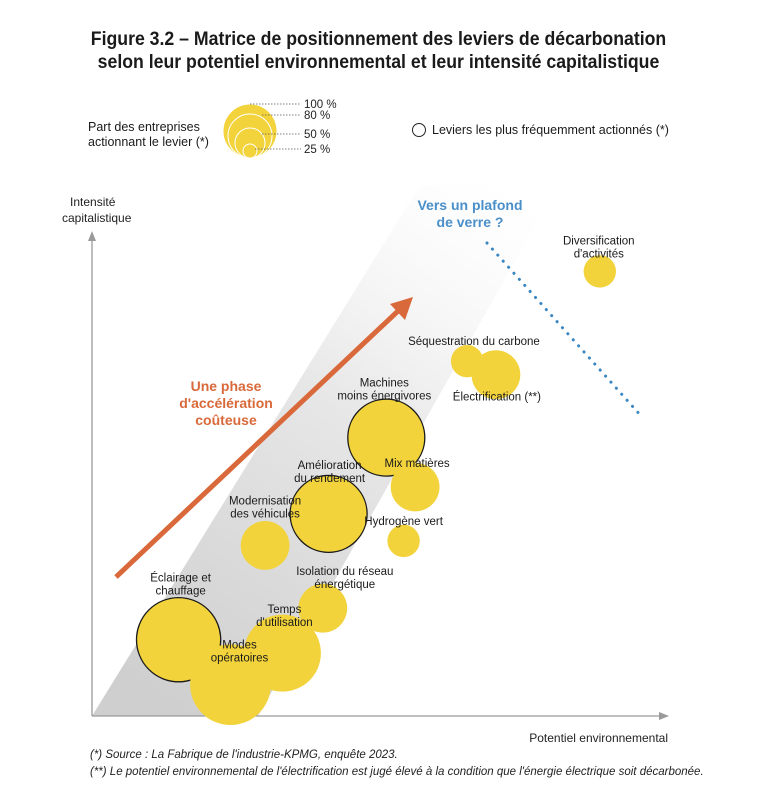  What do you see at coordinates (330, 466) in the screenshot?
I see `bubble-label-5-1: Amélioration` at bounding box center [330, 466].